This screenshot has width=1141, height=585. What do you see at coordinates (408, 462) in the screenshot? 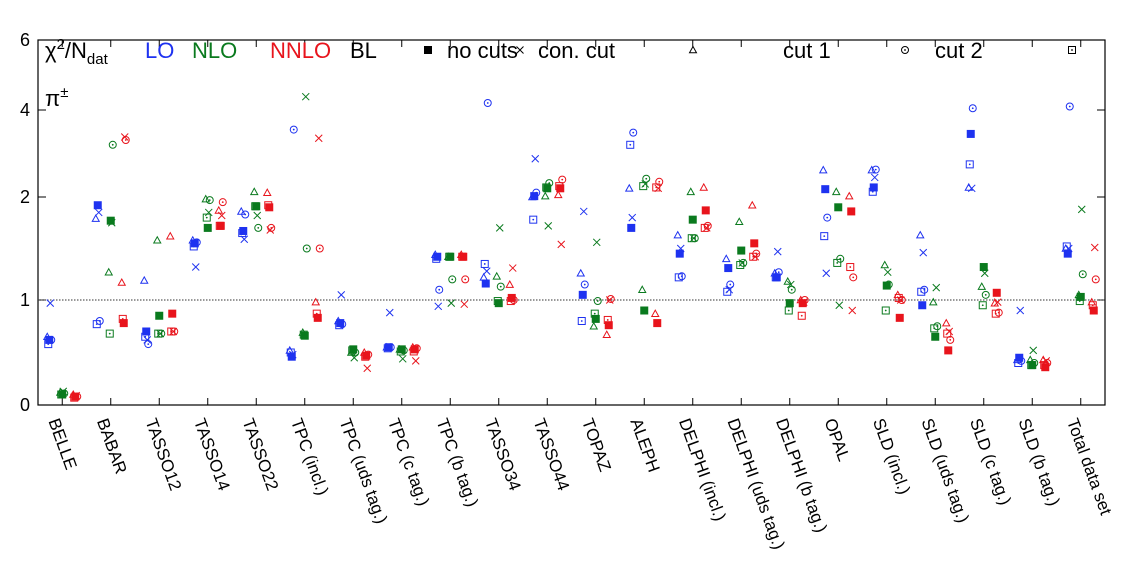
I see `x-tick-label: TPC (c tag.)` at bounding box center [408, 462].